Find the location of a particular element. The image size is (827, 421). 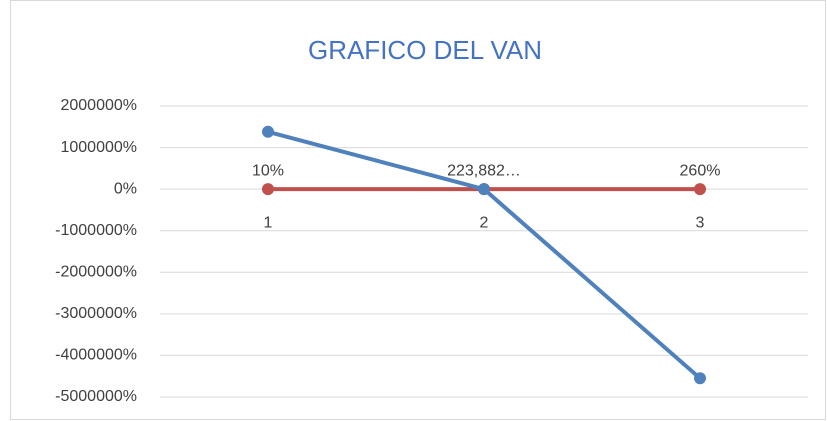

y-tick-label: 2000000% is located at coordinates (98, 105).